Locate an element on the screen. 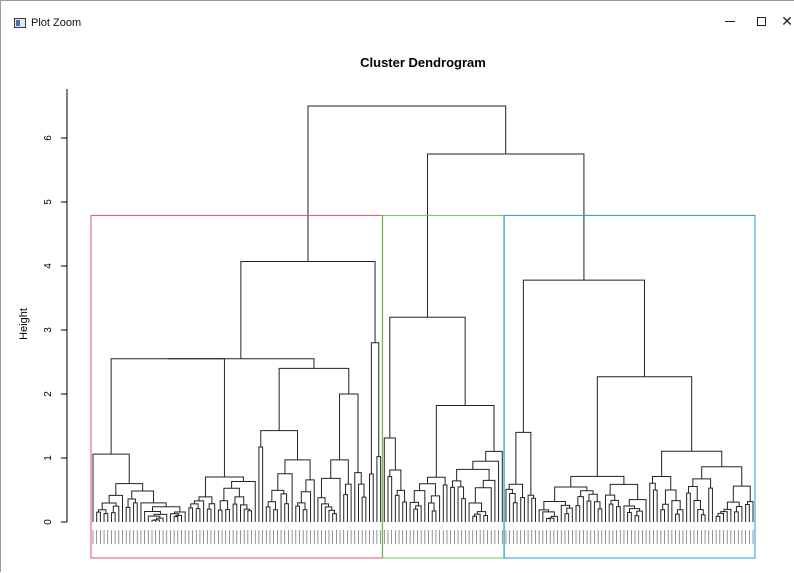 The height and width of the screenshot is (573, 794). close-button: ✕ is located at coordinates (783, 21).